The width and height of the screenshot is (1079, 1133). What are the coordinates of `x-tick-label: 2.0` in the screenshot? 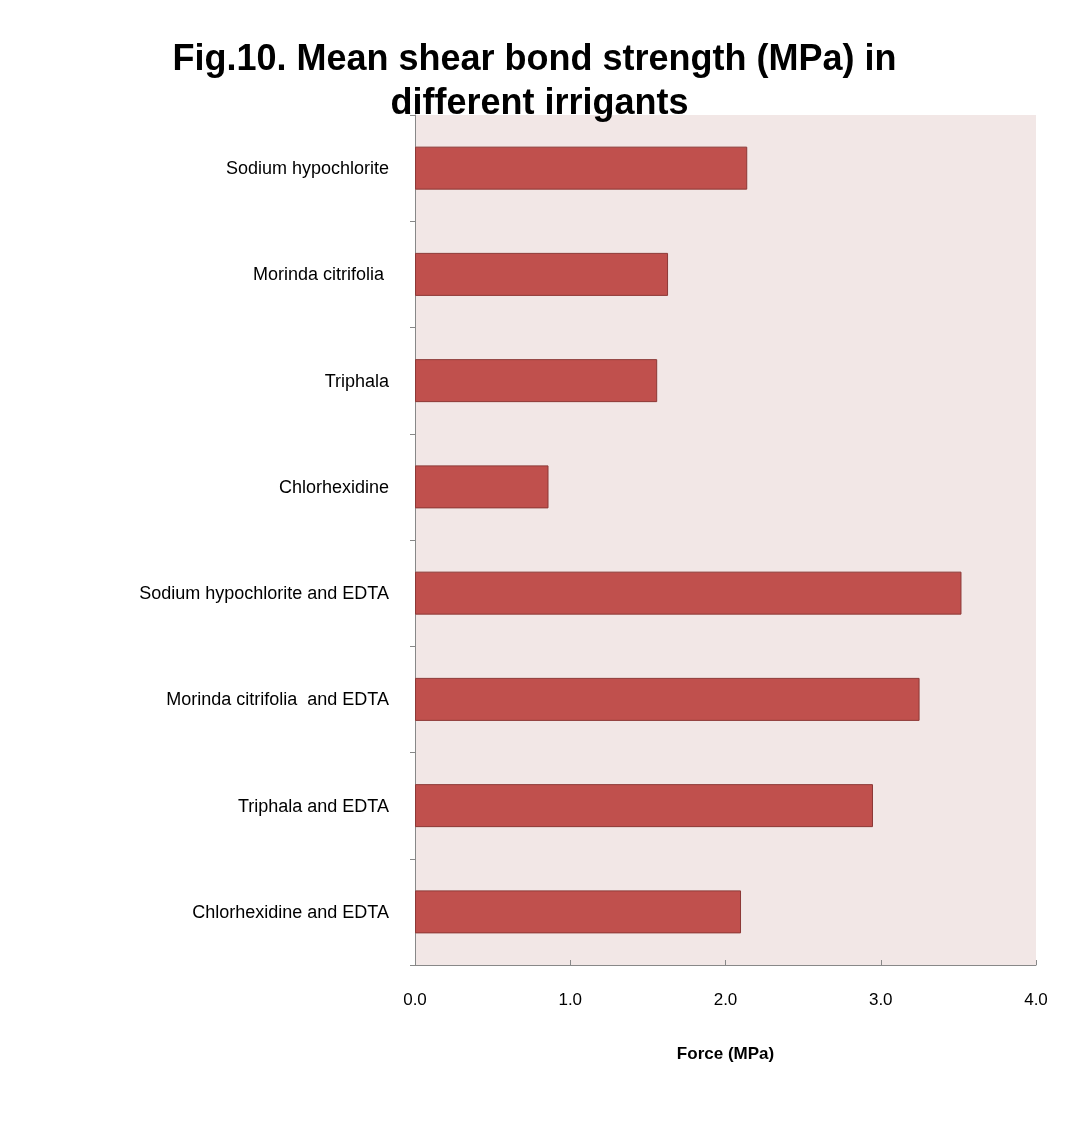 It's located at (725, 999).